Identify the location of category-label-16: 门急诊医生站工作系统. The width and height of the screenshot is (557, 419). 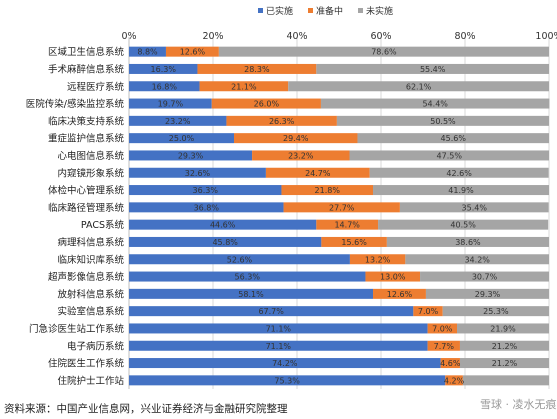
(77, 329).